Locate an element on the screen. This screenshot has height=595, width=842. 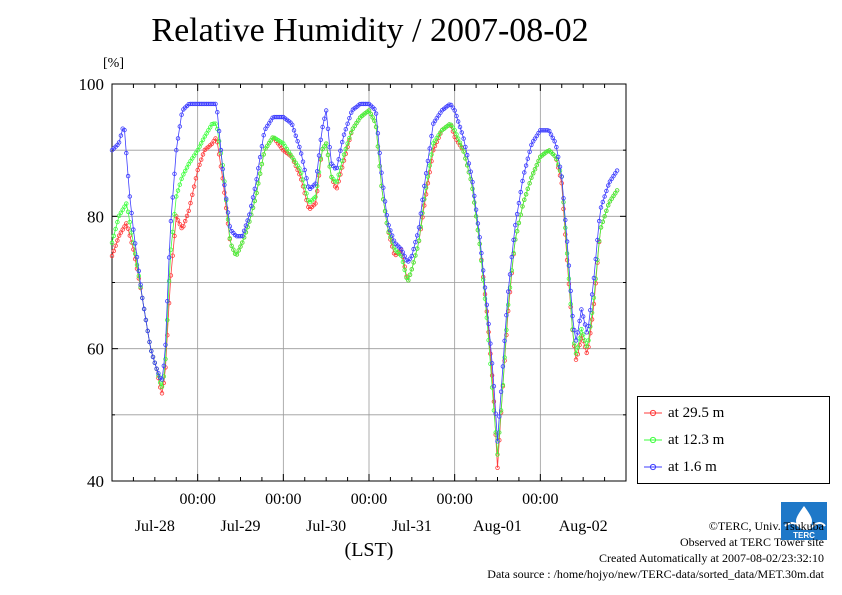
legend-swatch-29-5m is located at coordinates (653, 413).